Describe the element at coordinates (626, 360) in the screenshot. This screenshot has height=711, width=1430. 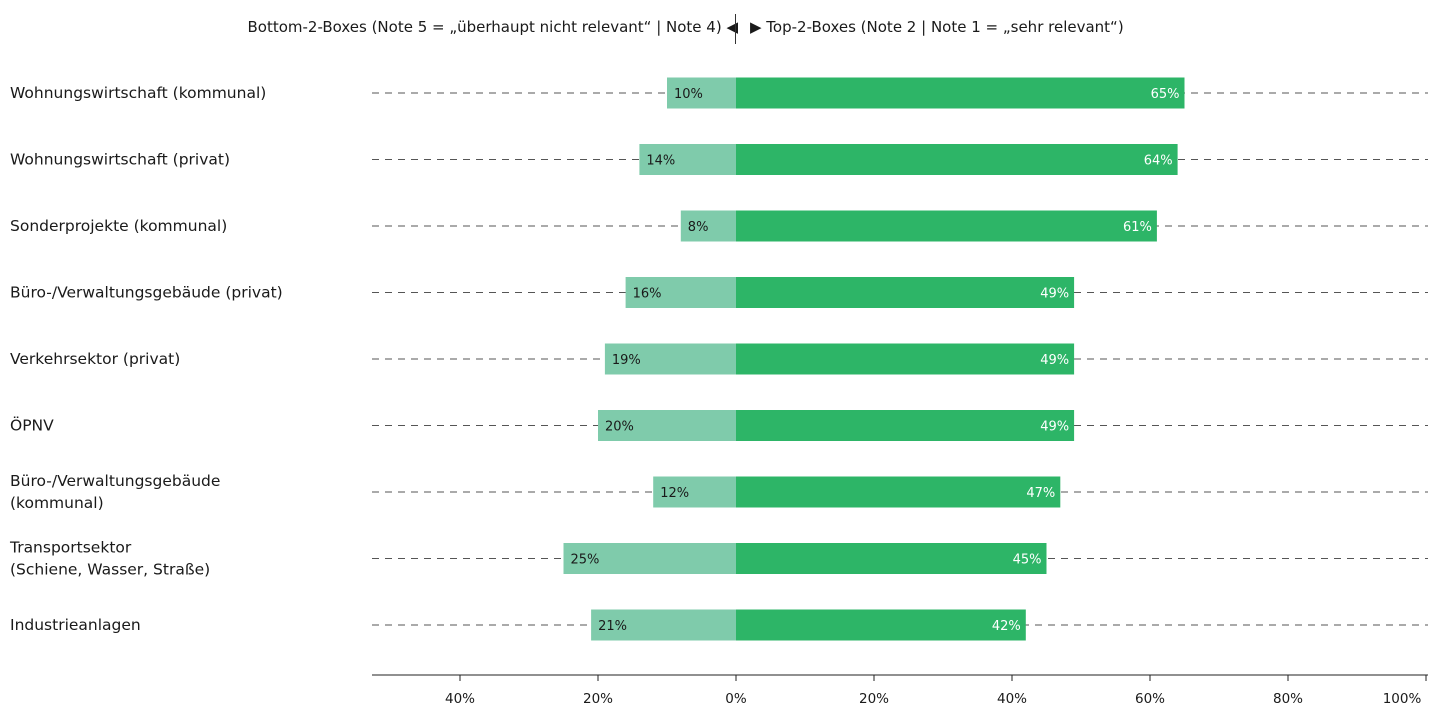
I see `data-label-bottom2: 19%` at that location.